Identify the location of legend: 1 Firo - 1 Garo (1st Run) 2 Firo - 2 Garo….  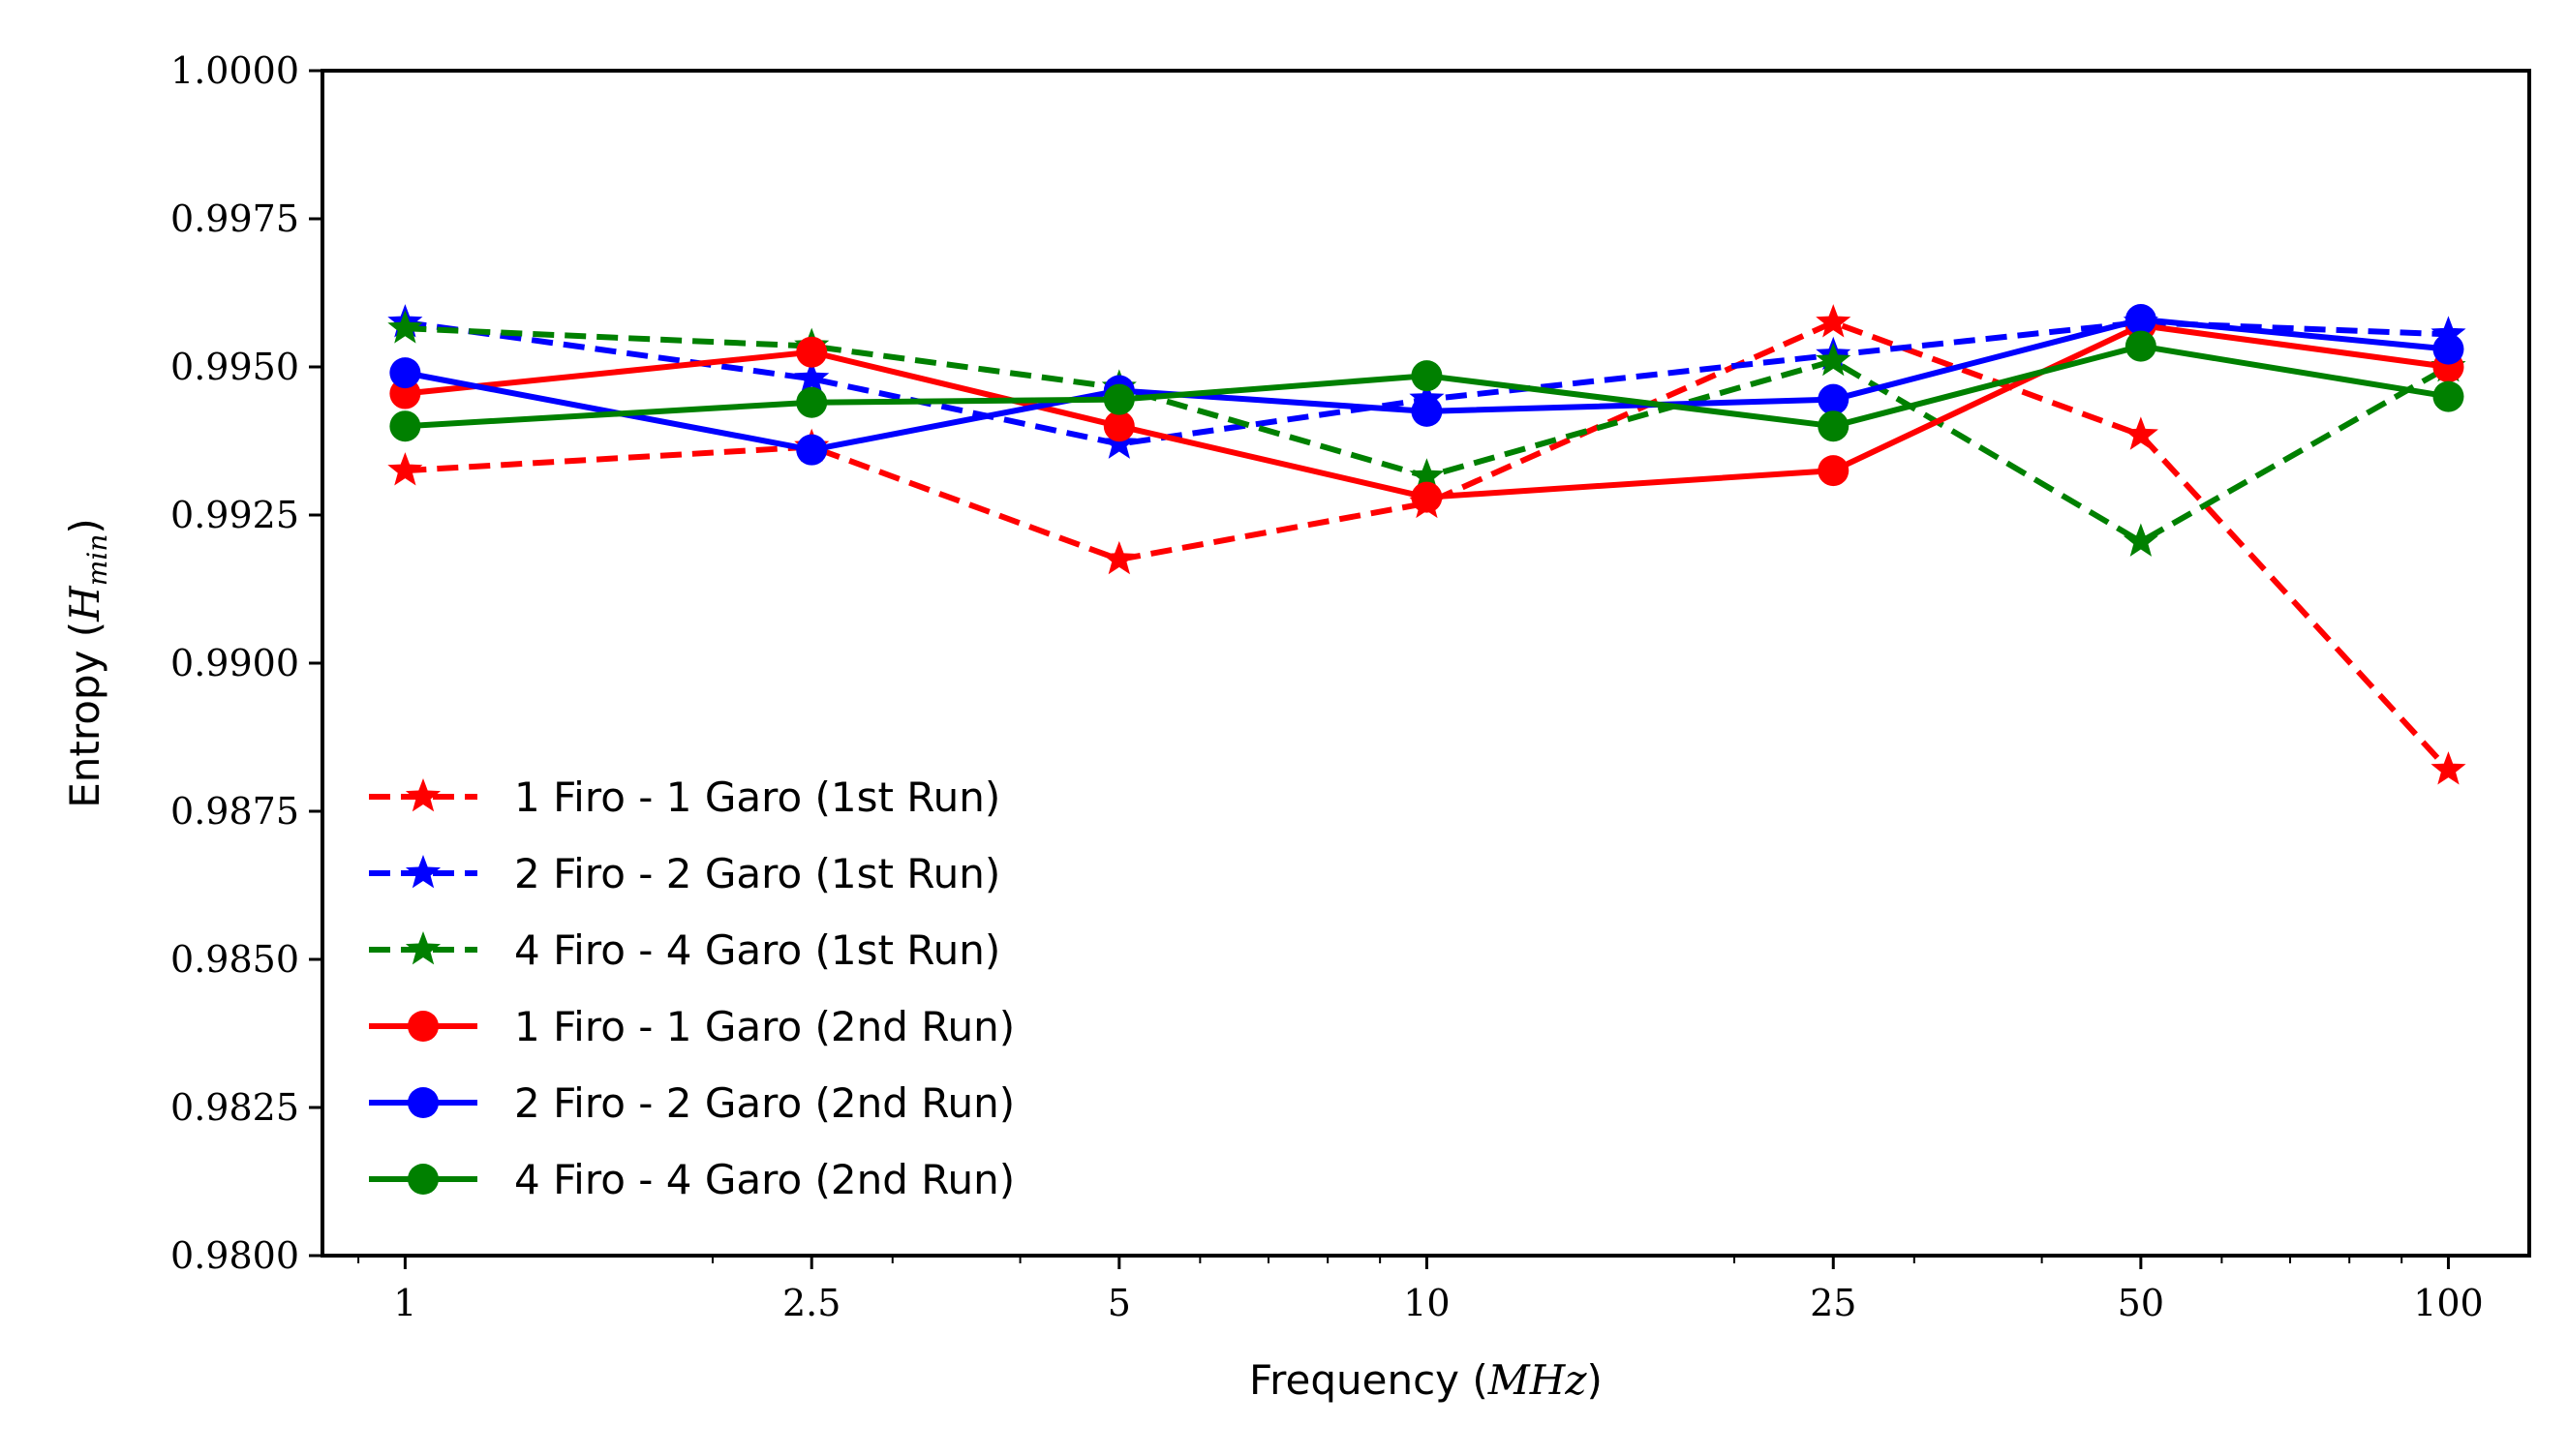
(692, 989).